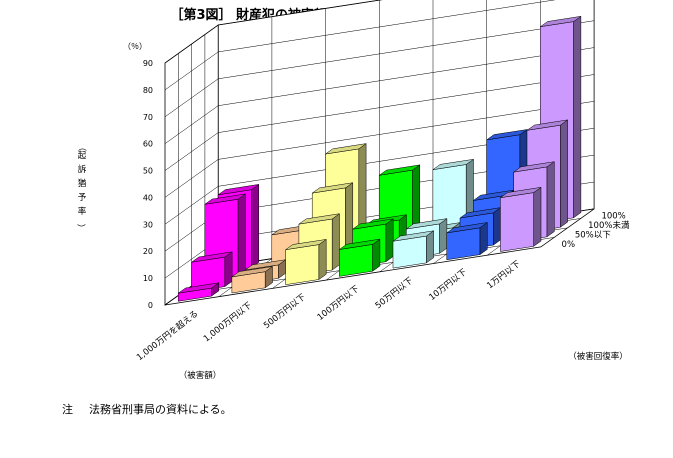 This screenshot has height=458, width=673. What do you see at coordinates (285, 311) in the screenshot?
I see `x-category-label: 500万円以下` at bounding box center [285, 311].